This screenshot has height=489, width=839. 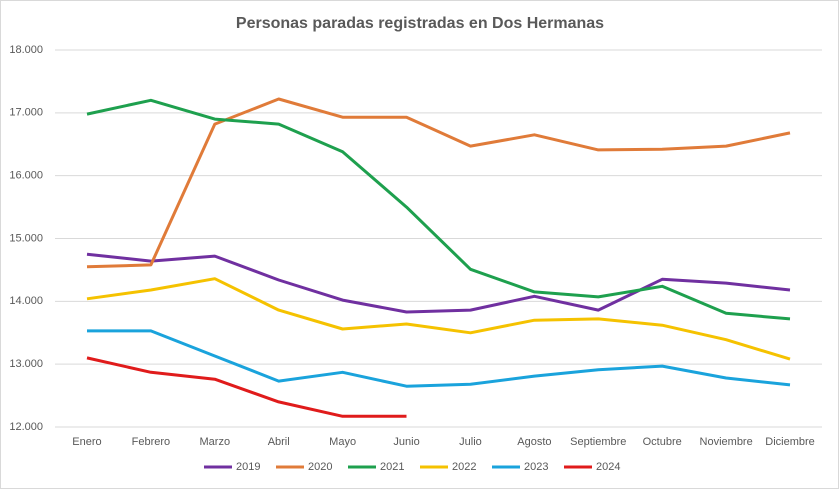 I want to click on y-tick-label: 13.000, so click(x=26, y=364).